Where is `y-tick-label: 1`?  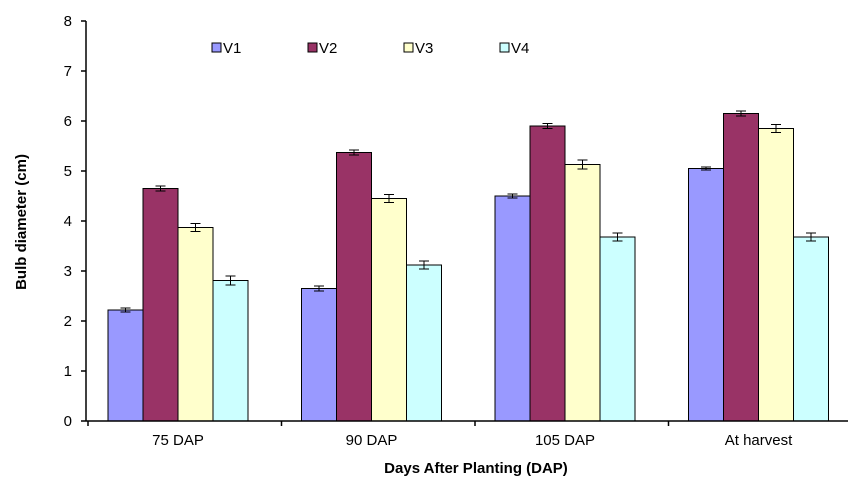 y-tick-label: 1 is located at coordinates (68, 371).